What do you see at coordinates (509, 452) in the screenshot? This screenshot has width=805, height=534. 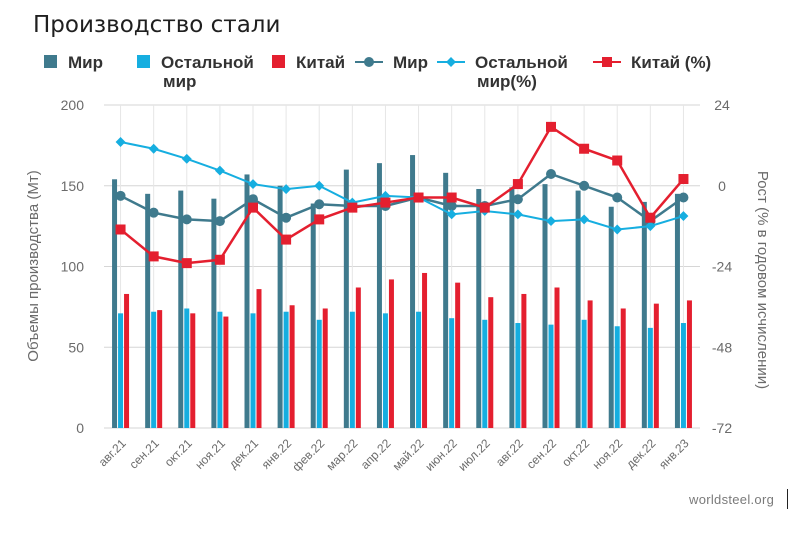 I see `x-tick-label: авг.22` at bounding box center [509, 452].